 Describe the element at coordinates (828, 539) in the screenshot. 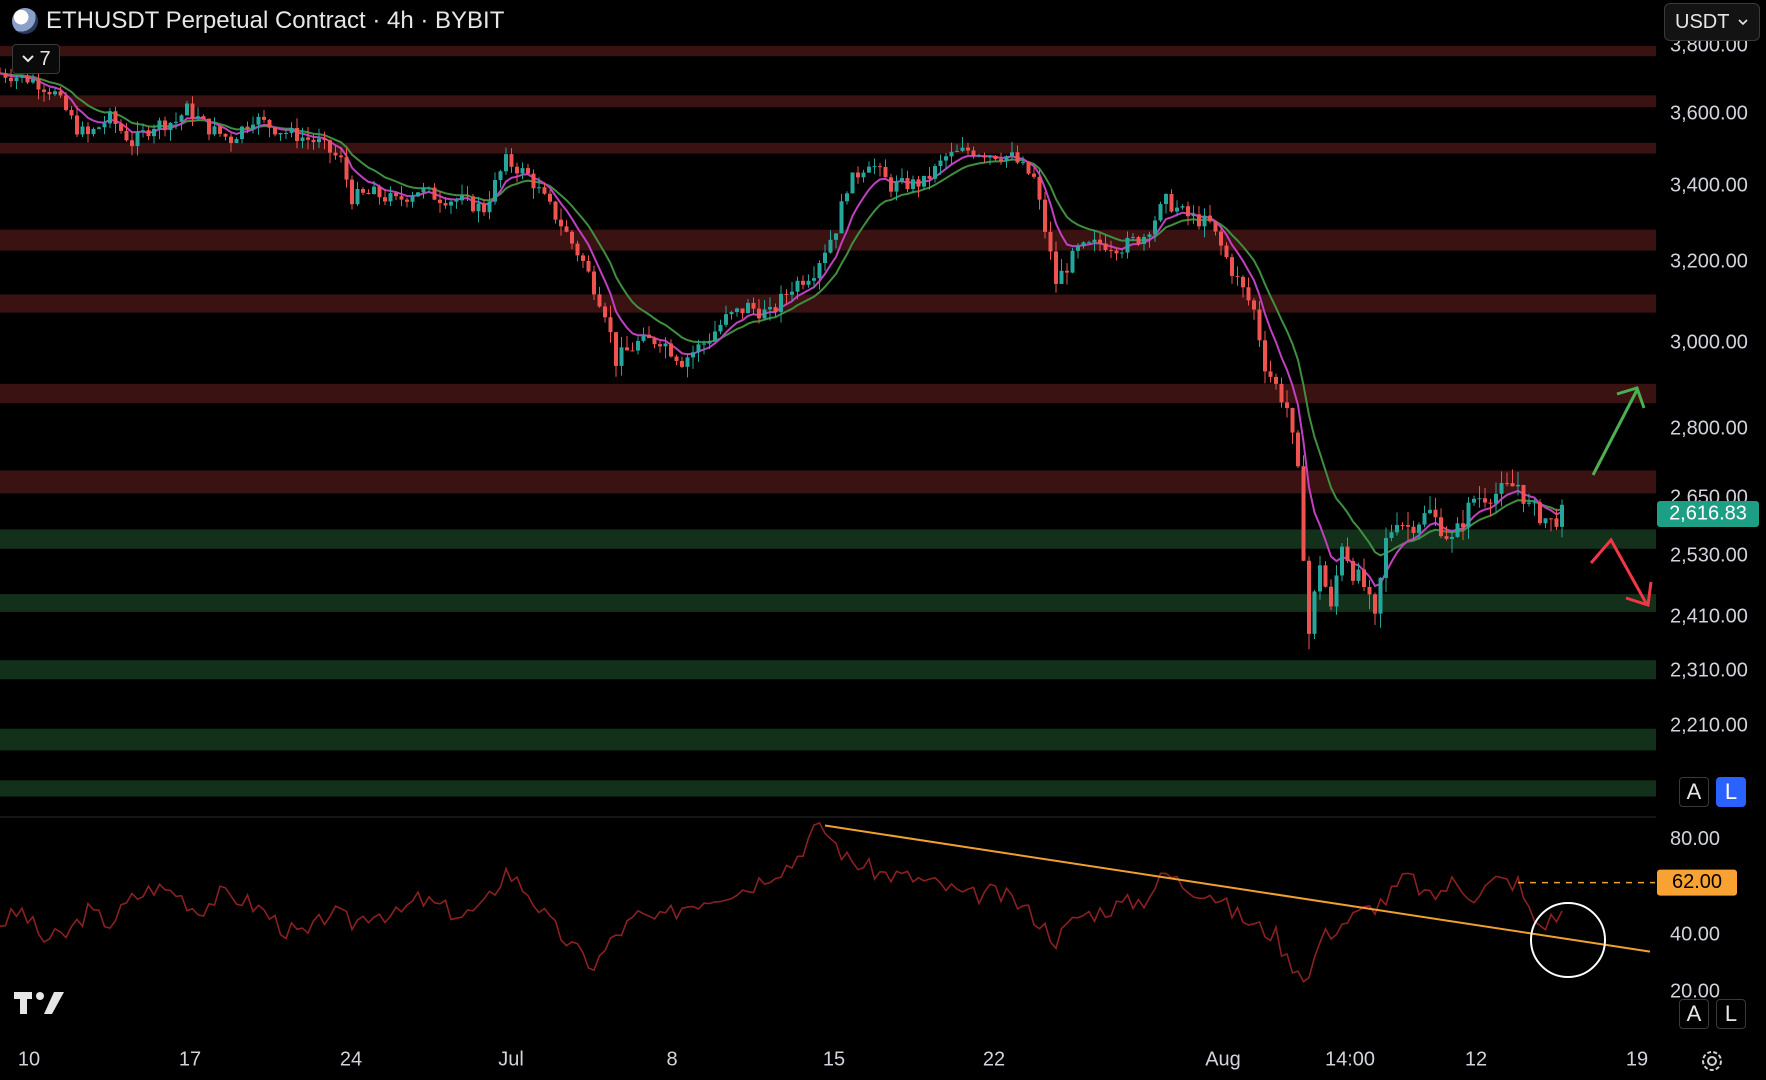

I see `support-zone` at that location.